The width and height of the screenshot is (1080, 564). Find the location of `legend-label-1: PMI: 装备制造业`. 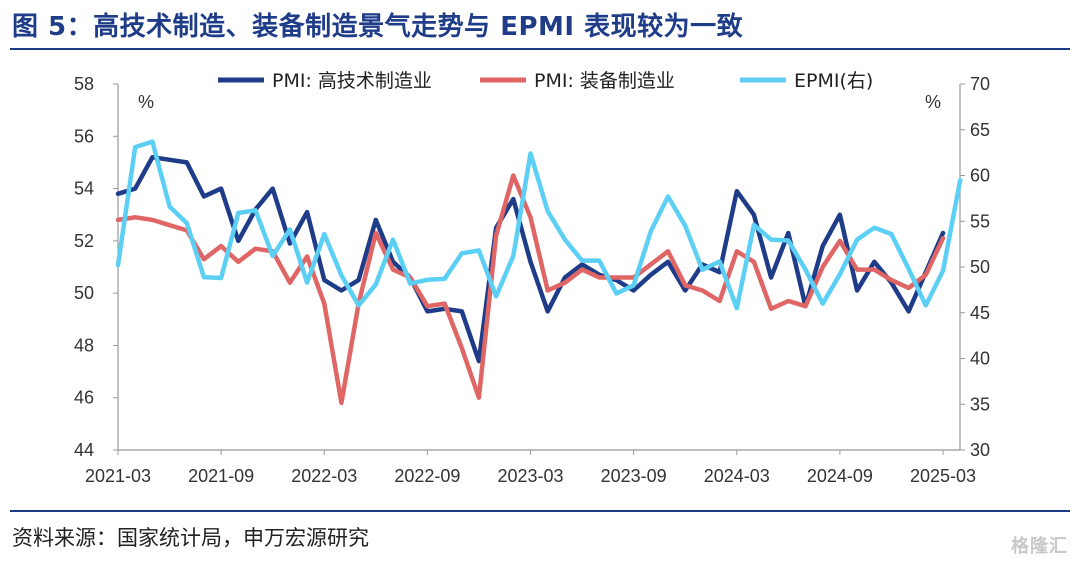

legend-label-1: PMI: 装备制造业 is located at coordinates (604, 81).